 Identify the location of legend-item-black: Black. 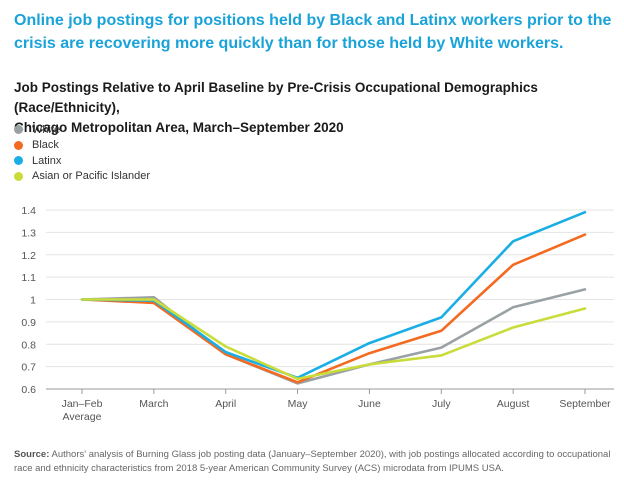
(82, 146).